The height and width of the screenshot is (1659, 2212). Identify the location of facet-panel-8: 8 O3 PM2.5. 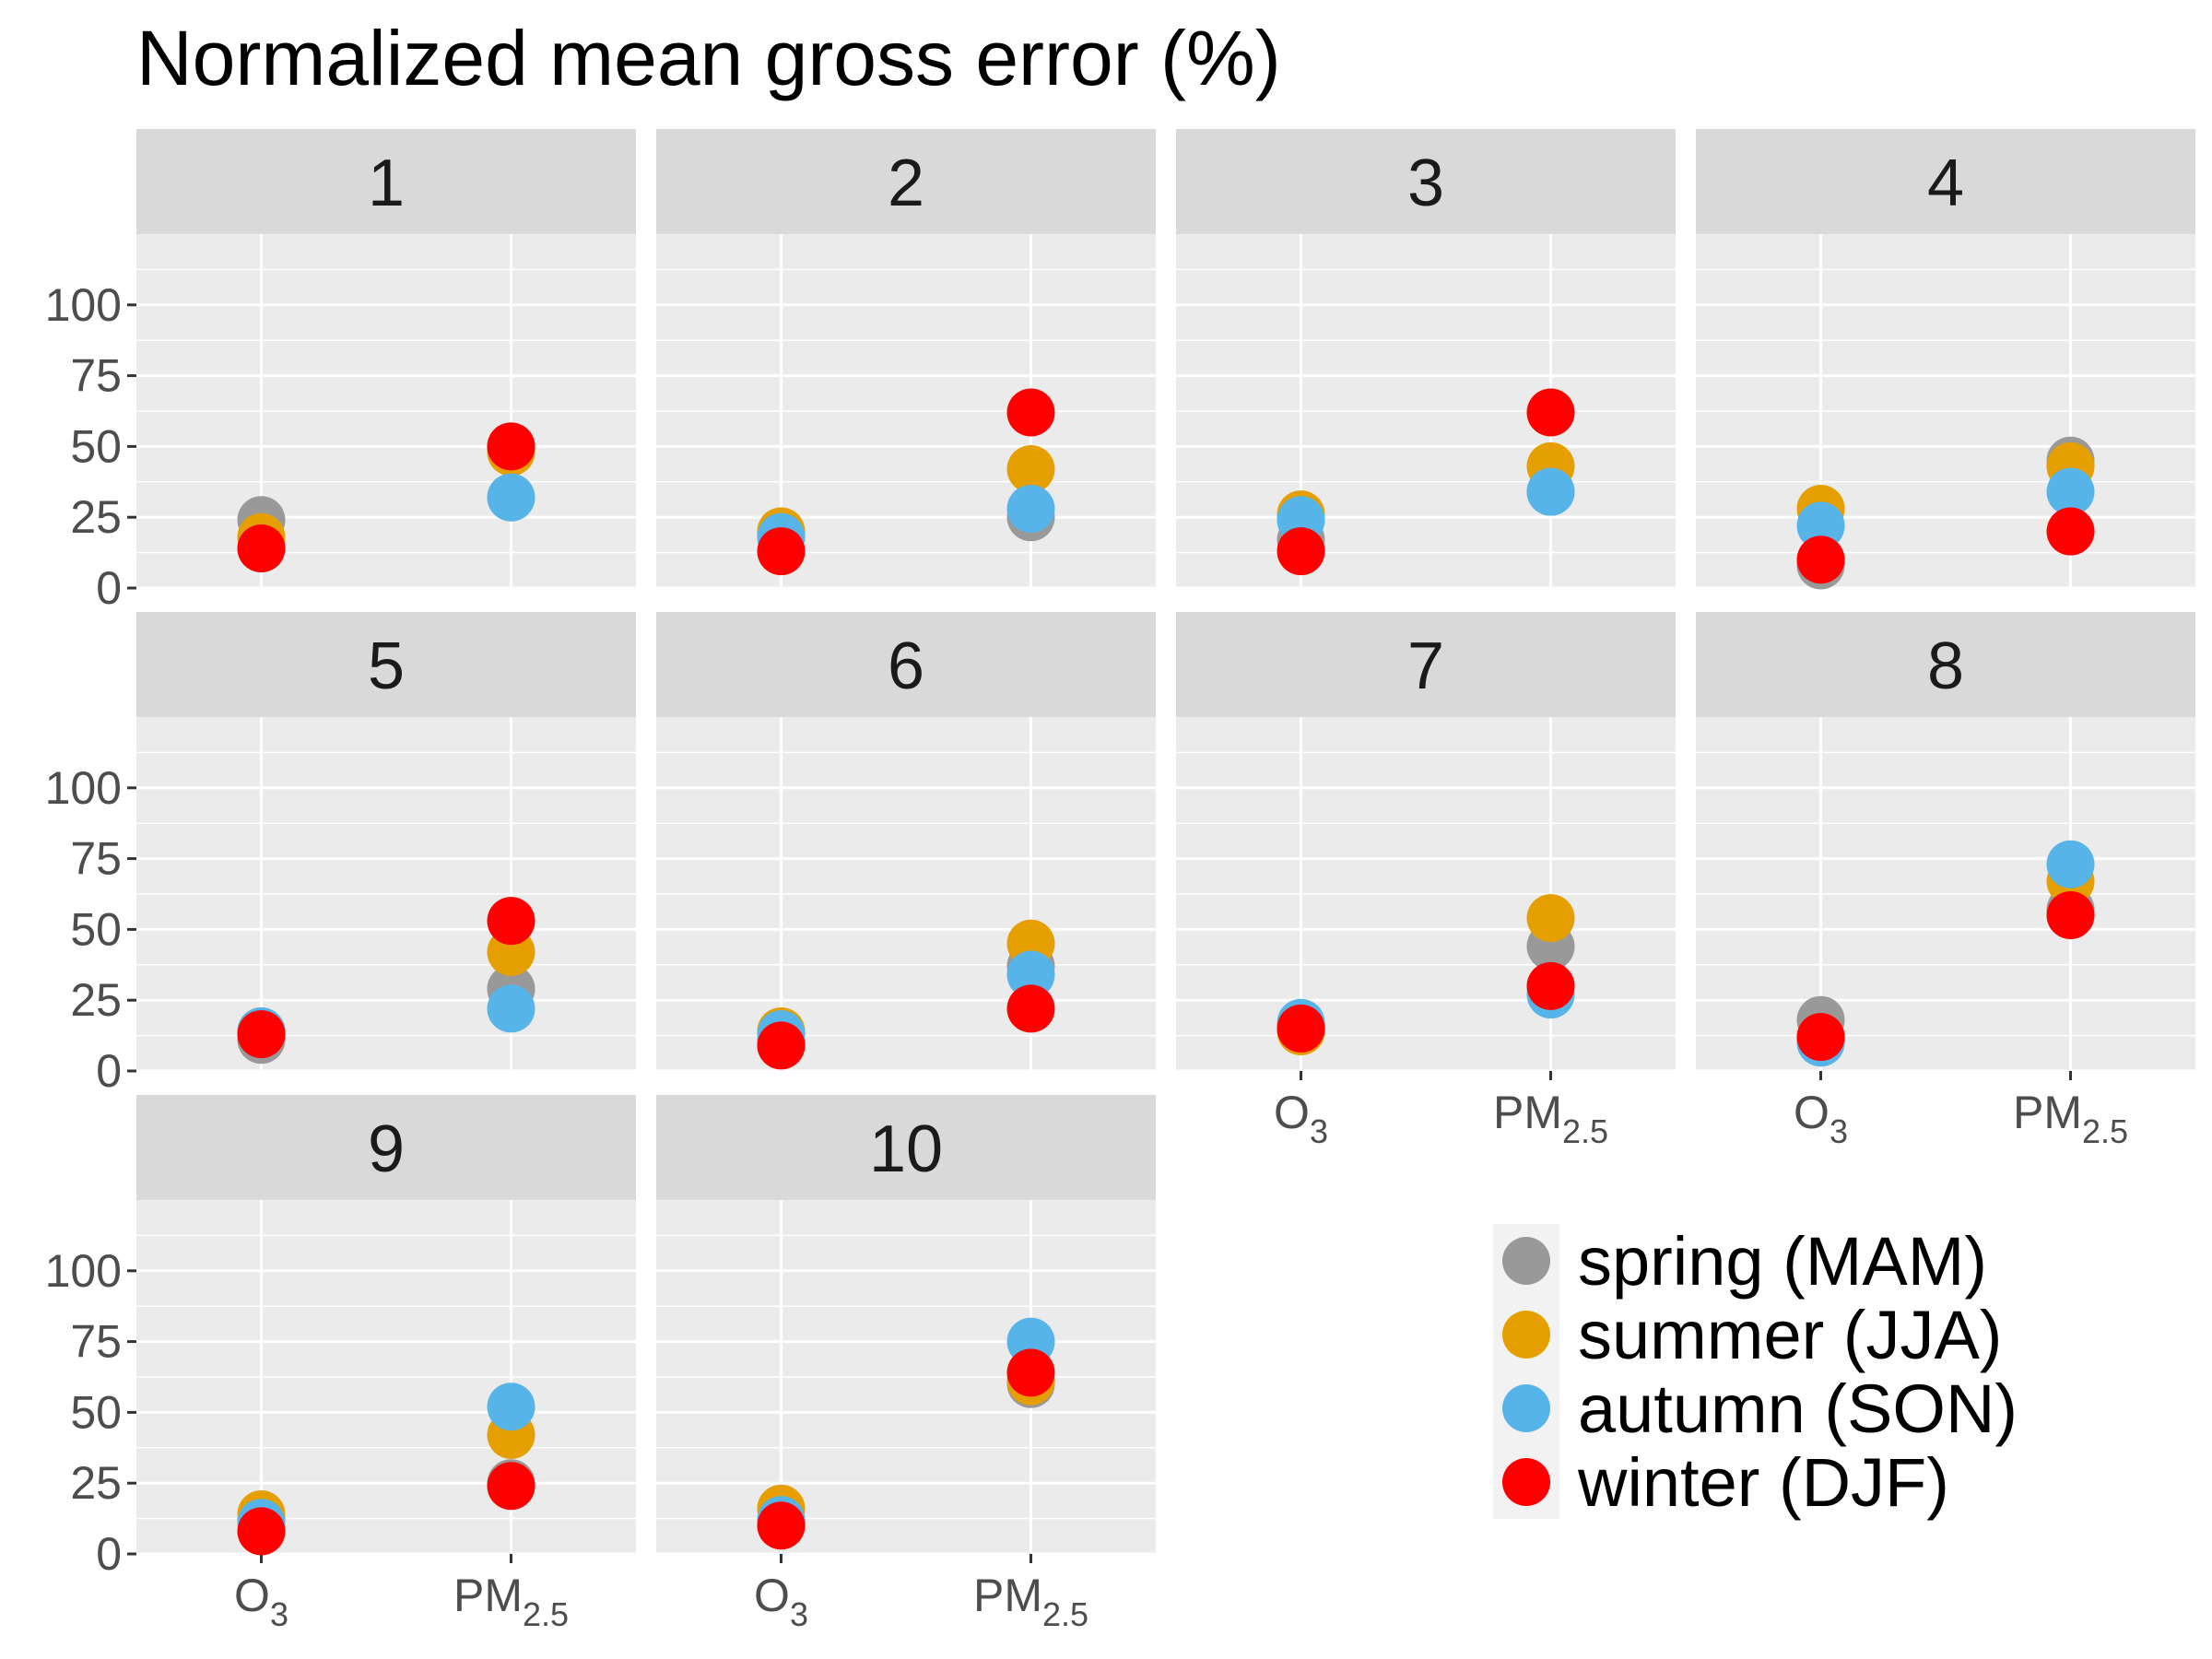
(1945, 881).